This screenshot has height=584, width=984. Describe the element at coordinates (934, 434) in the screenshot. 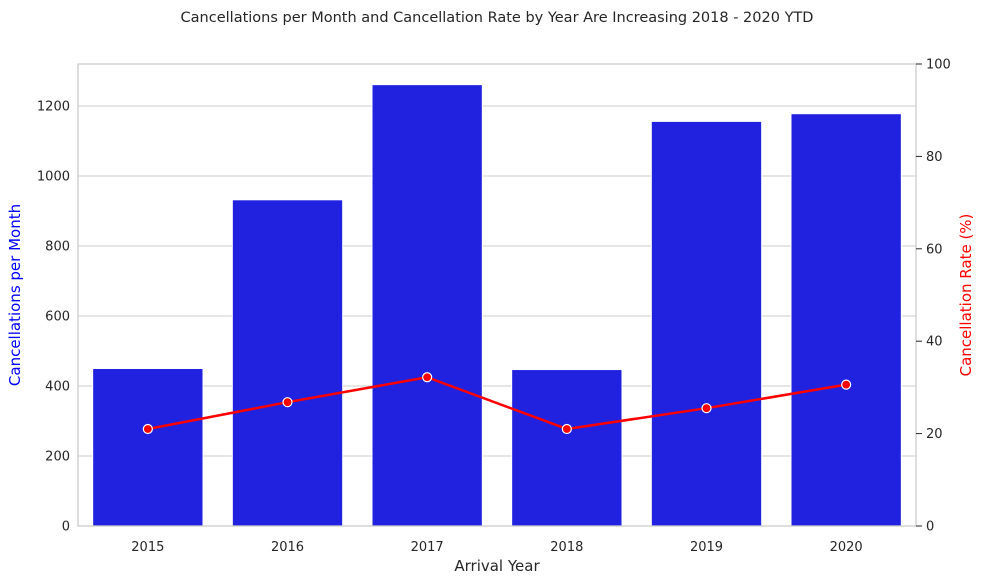

I see `right-tick-label-20: 20` at that location.